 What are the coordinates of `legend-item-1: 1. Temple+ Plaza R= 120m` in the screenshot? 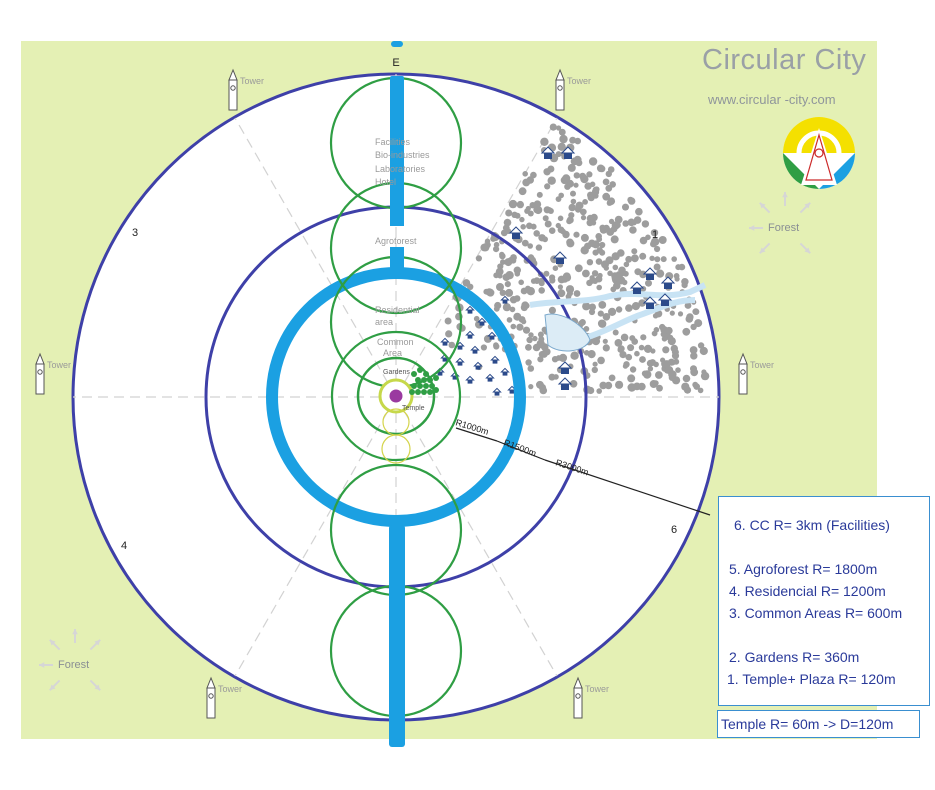 It's located at (811, 679).